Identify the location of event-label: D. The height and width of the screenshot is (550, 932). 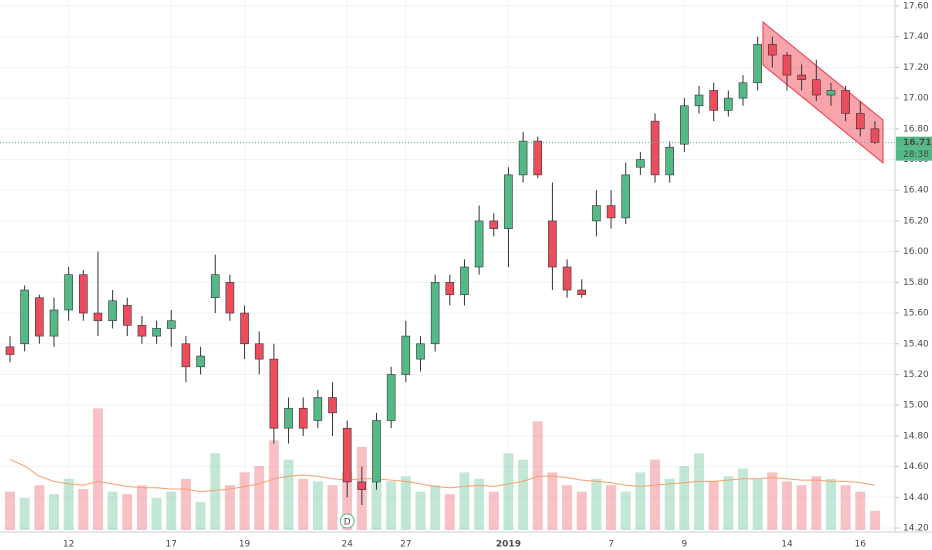
(347, 523).